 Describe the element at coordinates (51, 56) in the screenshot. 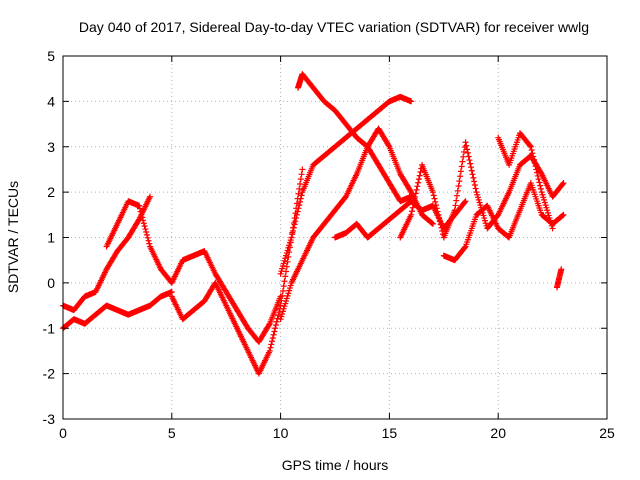

I see `y-tick-label: 5` at that location.